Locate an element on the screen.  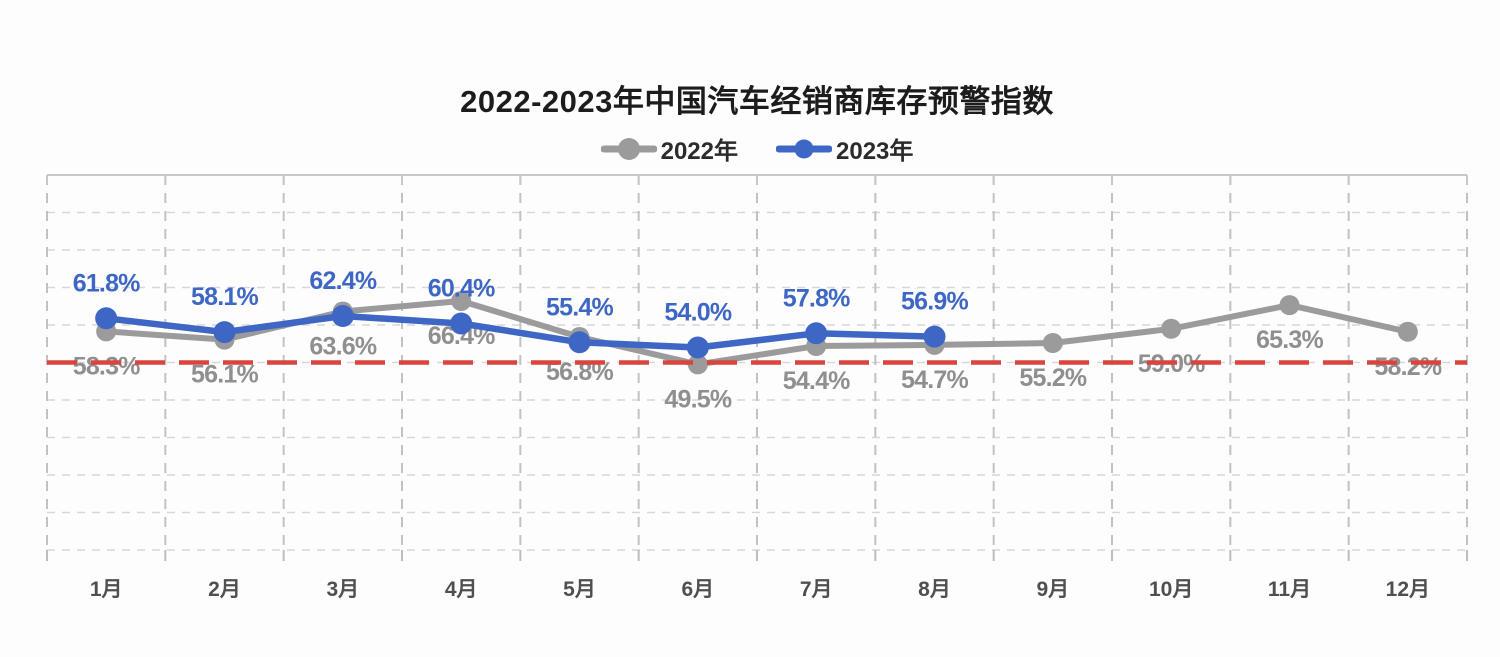
x-axis-label-8月: 8月 is located at coordinates (934, 589).